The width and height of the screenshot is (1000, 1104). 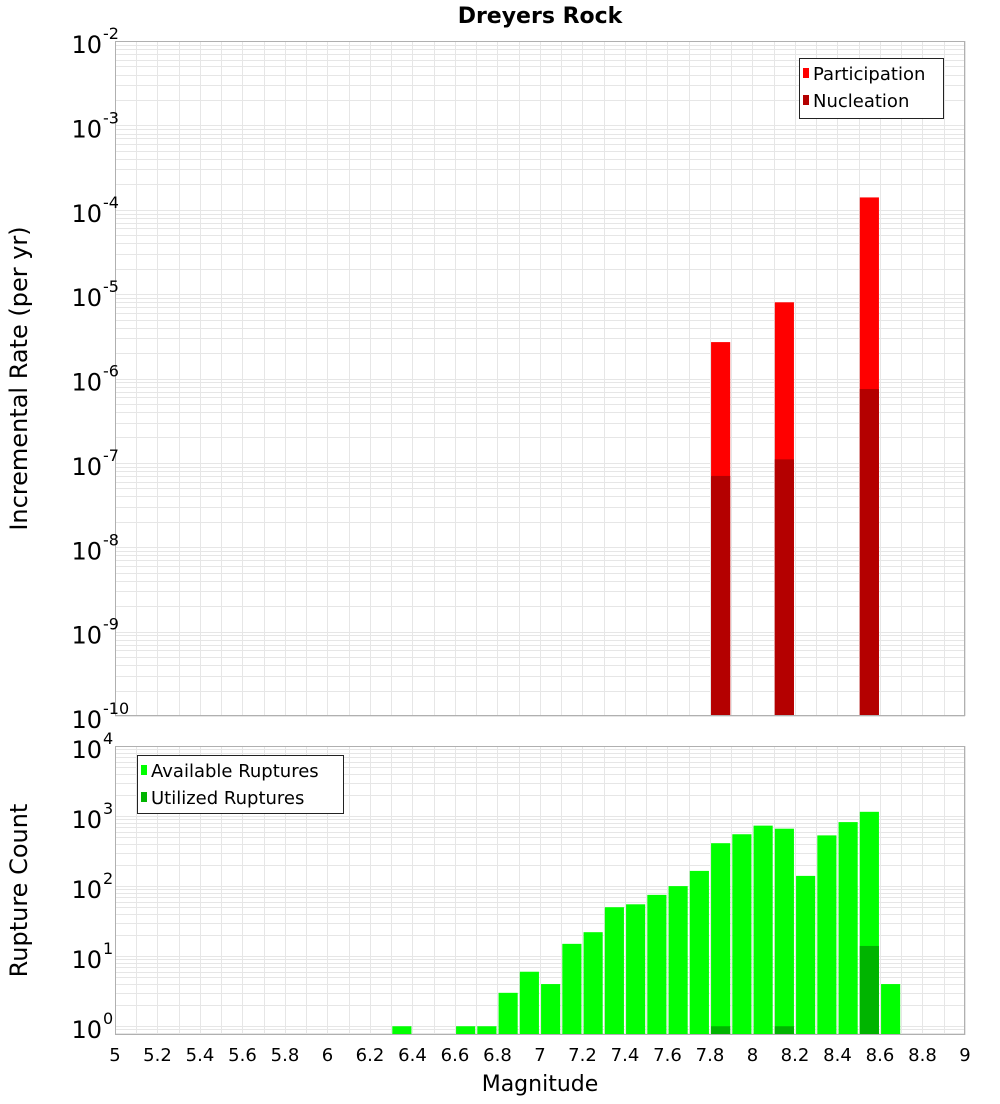 What do you see at coordinates (497, 1055) in the screenshot?
I see `x-tick-label: 6.8` at bounding box center [497, 1055].